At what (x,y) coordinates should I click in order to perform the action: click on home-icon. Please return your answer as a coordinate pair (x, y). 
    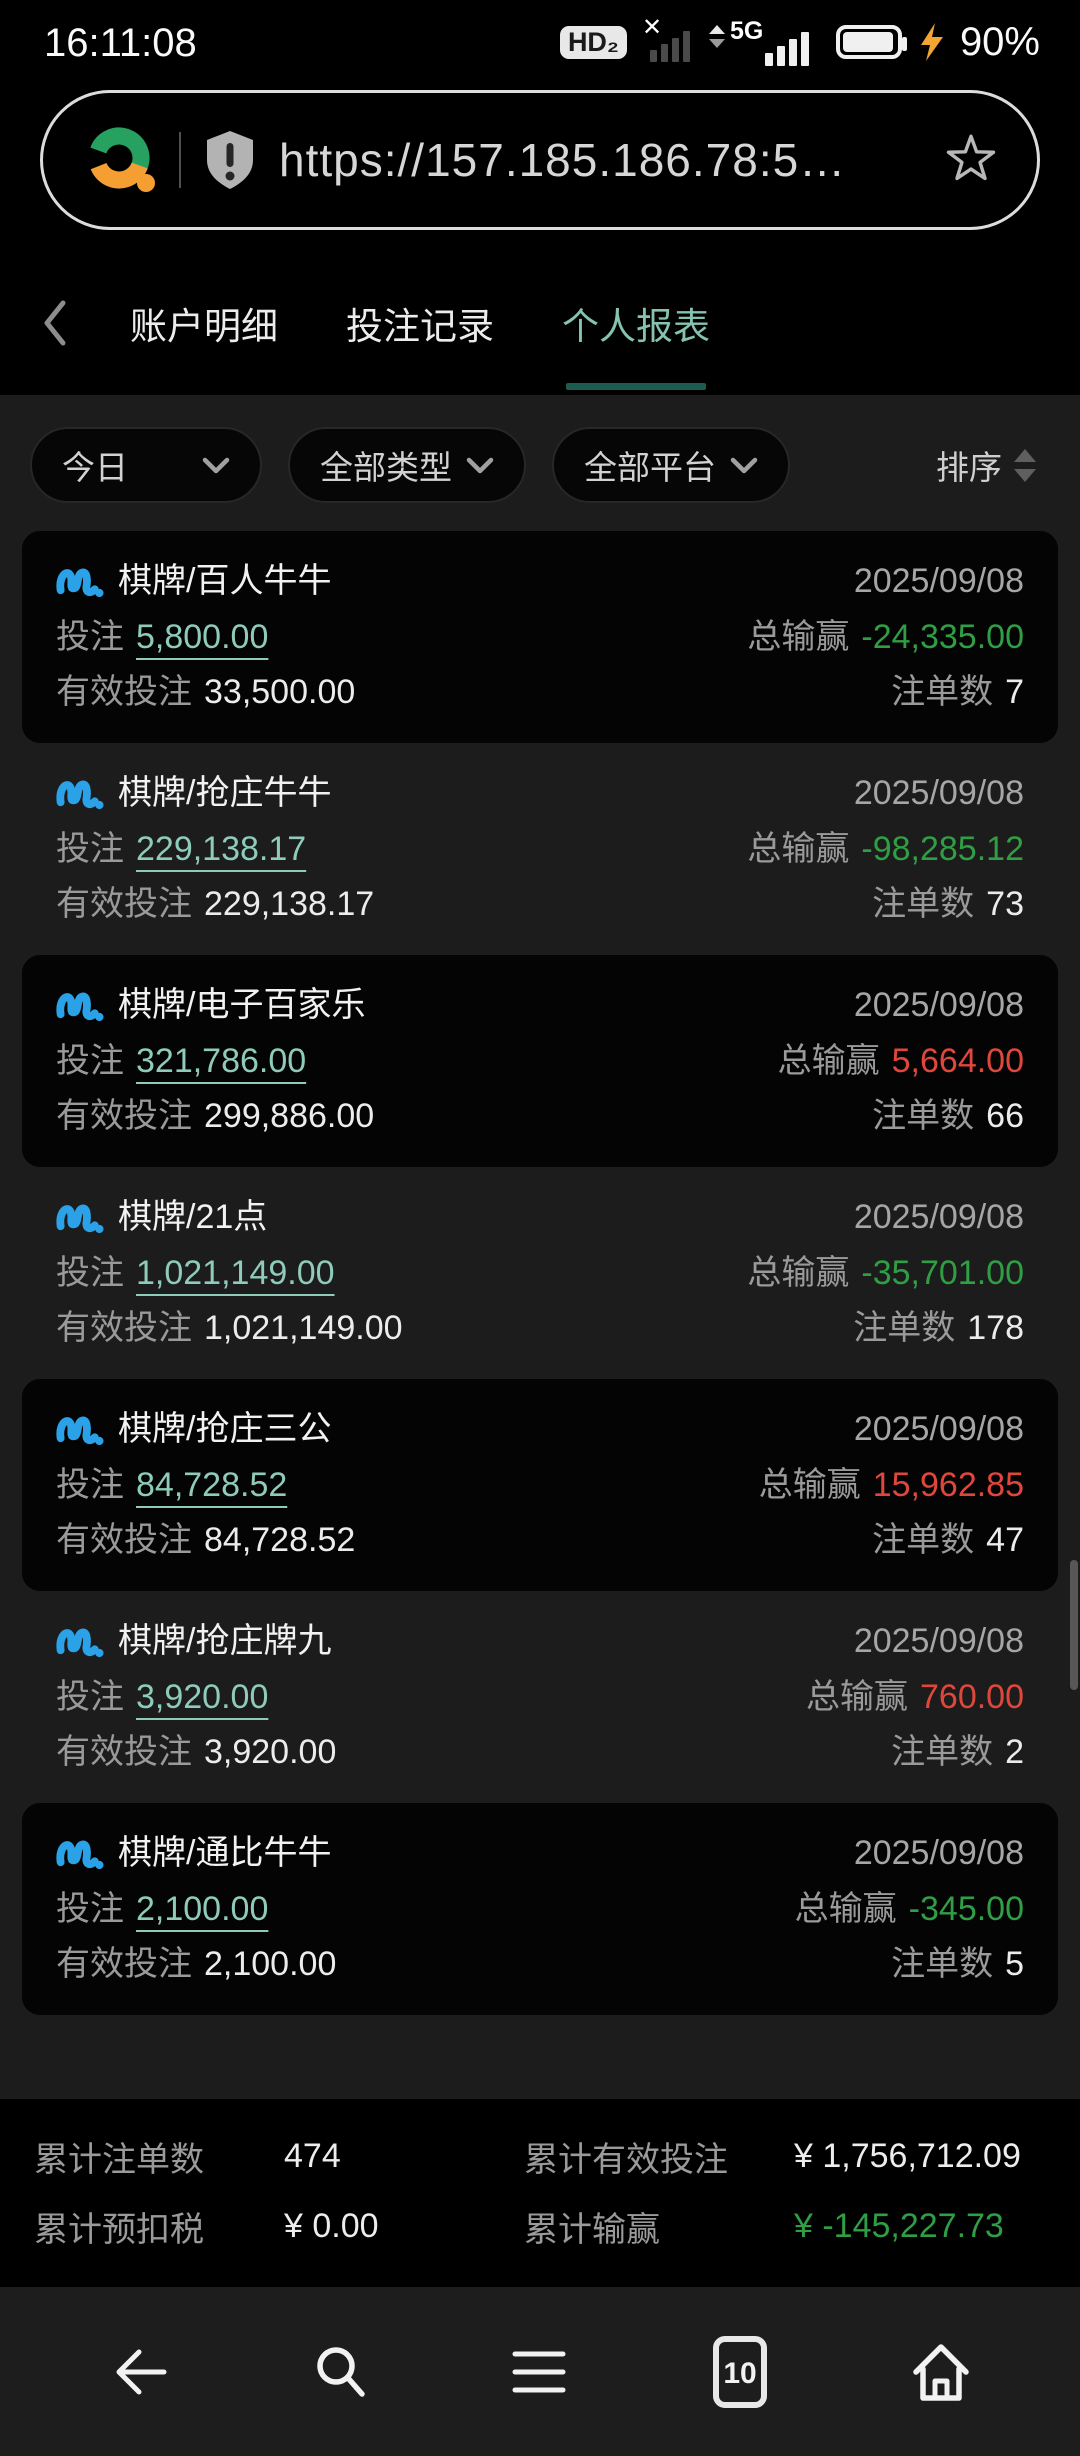
    Looking at the image, I should click on (941, 2372).